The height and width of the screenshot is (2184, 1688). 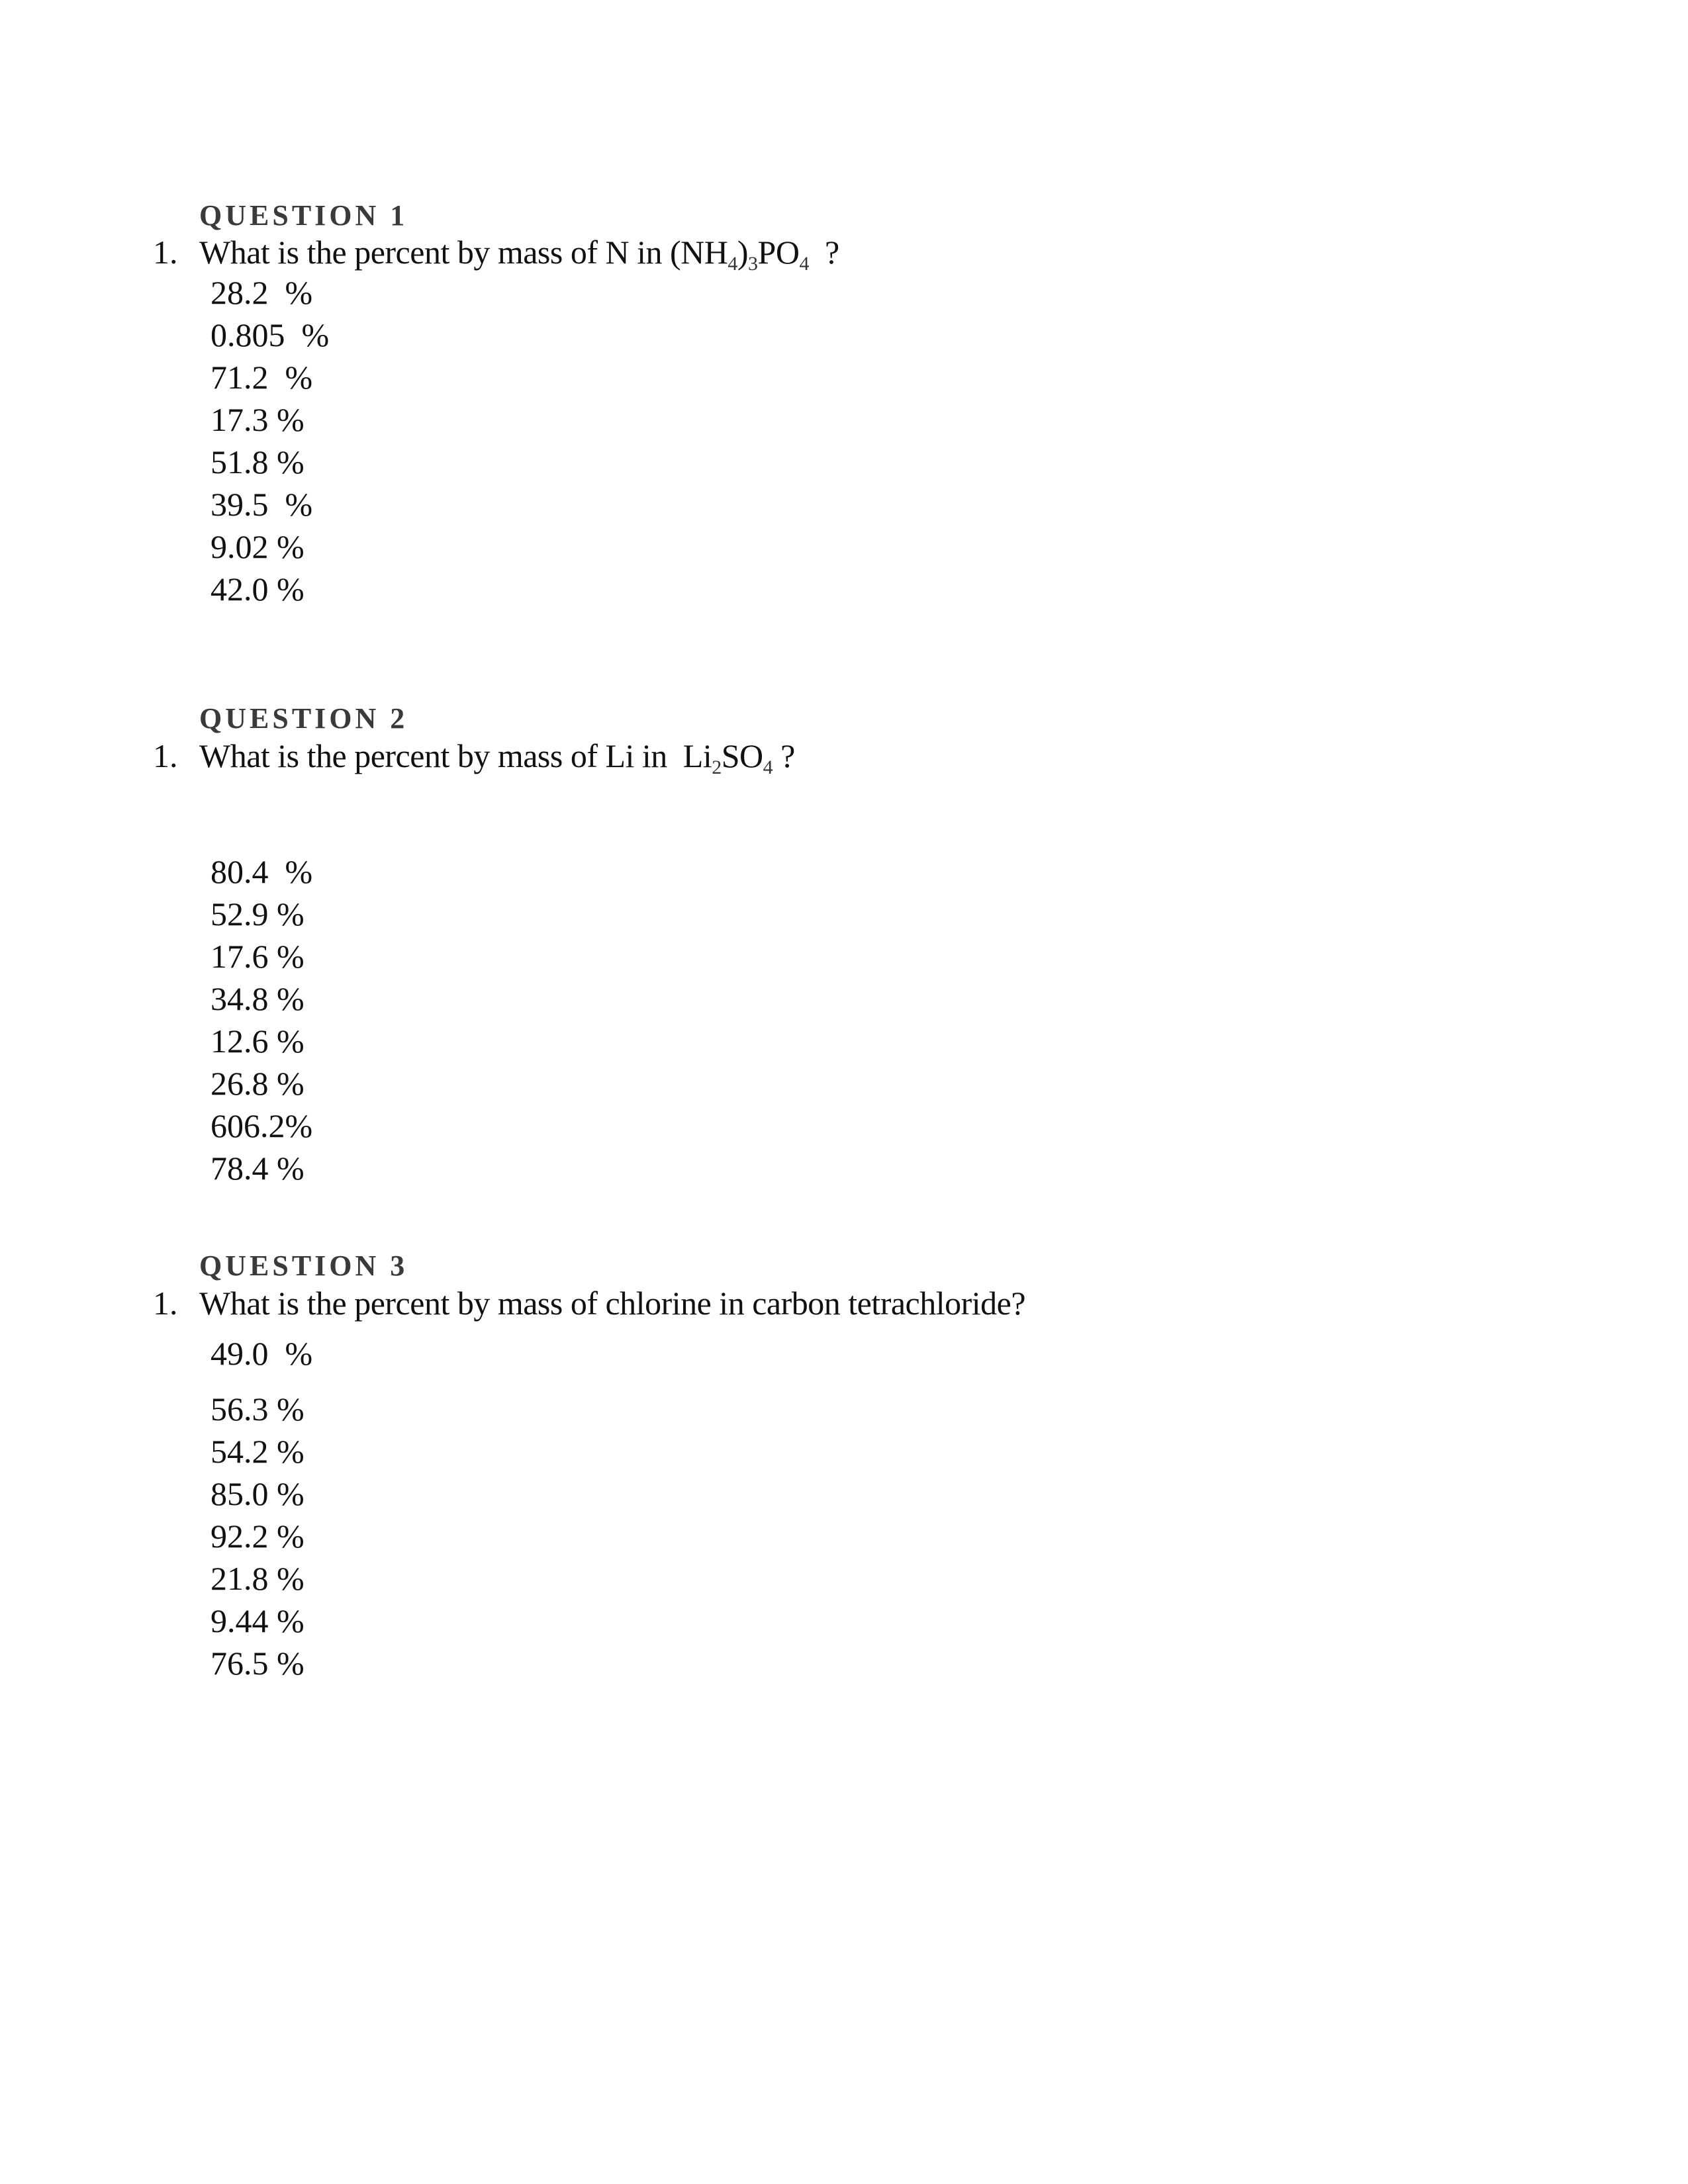 I want to click on answer-option: 56.3 %, so click(x=258, y=1409).